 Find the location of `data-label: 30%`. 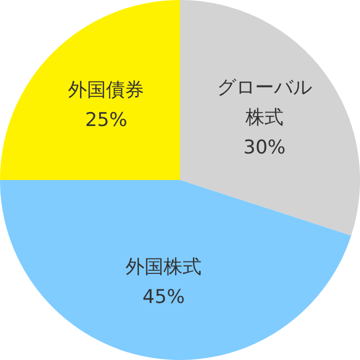

data-label: 30% is located at coordinates (264, 147).